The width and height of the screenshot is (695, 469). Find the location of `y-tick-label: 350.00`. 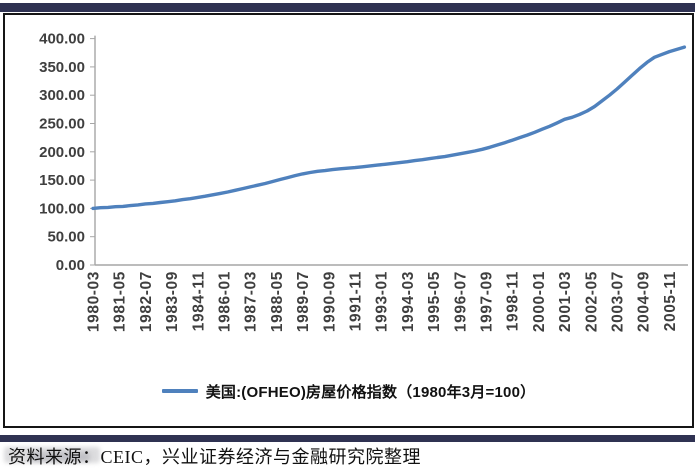

y-tick-label: 350.00 is located at coordinates (62, 67).